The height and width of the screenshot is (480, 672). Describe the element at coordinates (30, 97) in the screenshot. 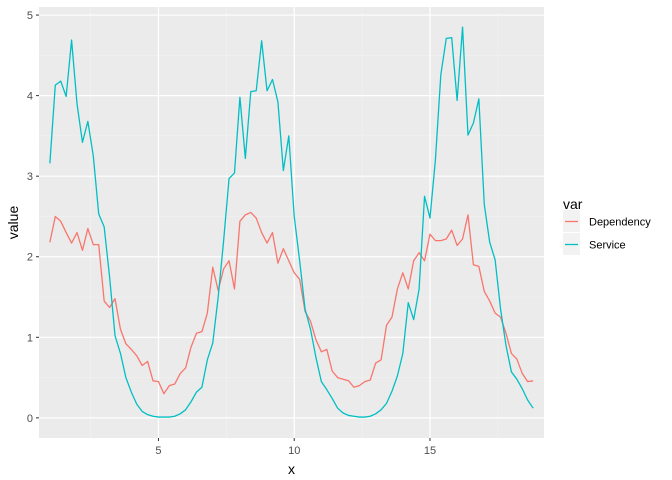

I see `y-tick-label: 4` at that location.